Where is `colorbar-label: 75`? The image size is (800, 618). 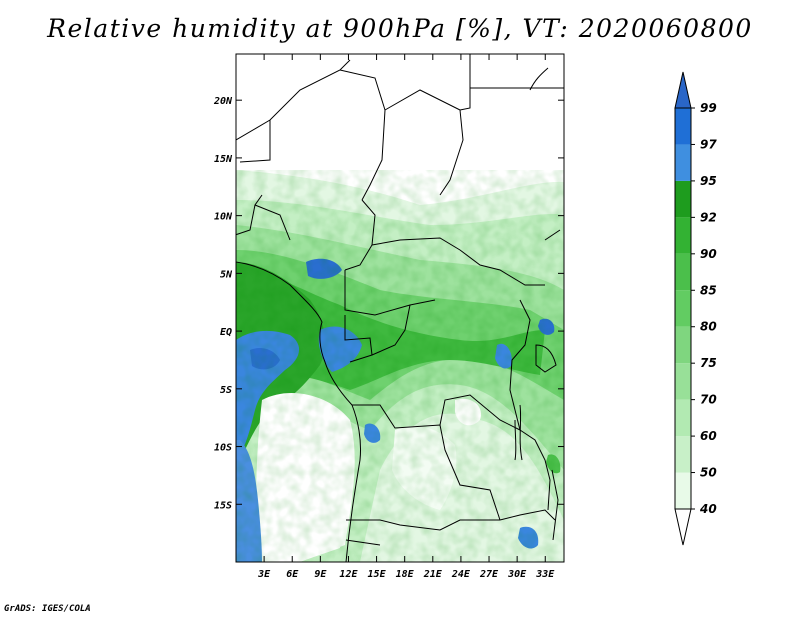
colorbar-label: 75 is located at coordinates (708, 363).